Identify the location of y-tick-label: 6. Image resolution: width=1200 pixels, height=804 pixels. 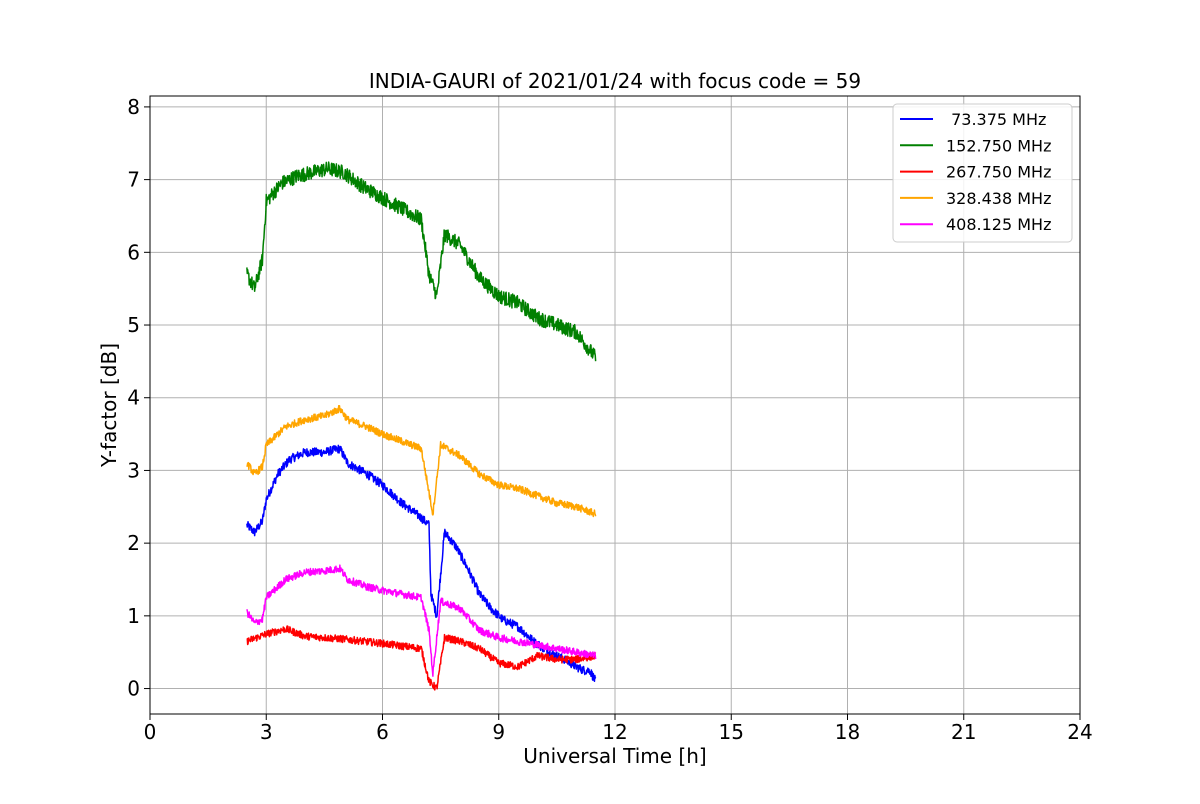
(133, 252).